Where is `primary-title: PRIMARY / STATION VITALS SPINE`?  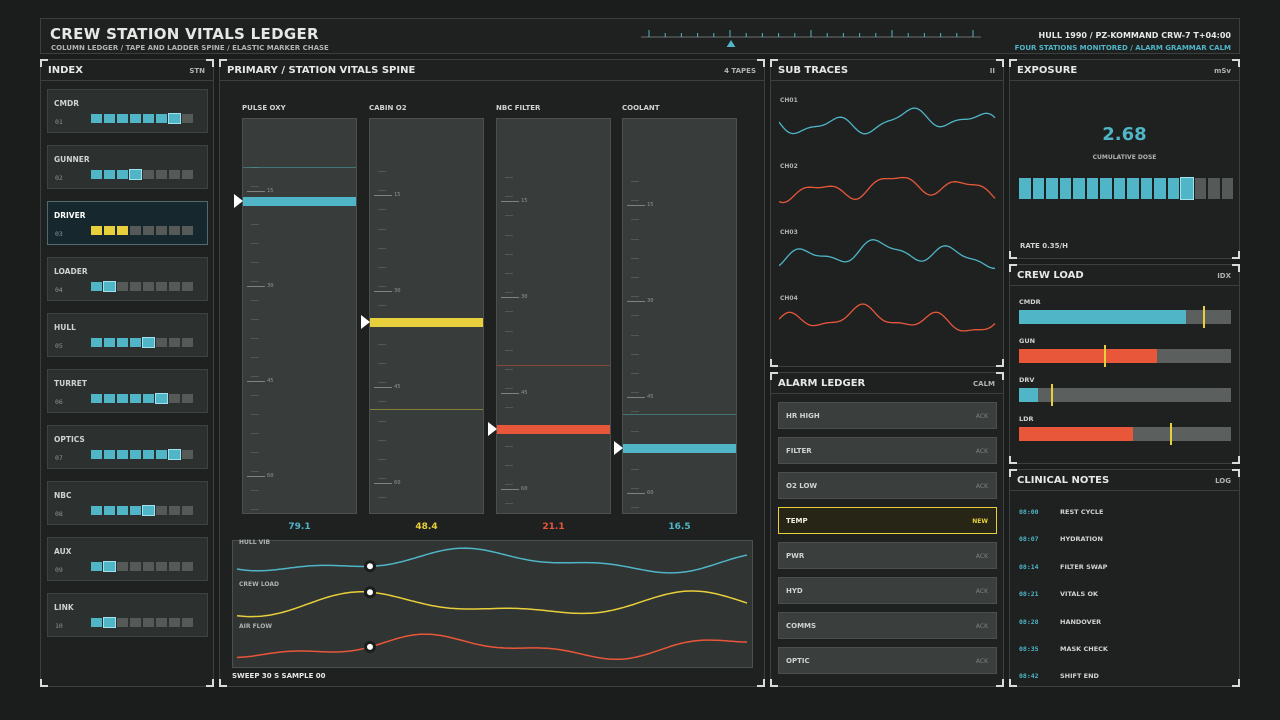
primary-title: PRIMARY / STATION VITALS SPINE is located at coordinates (321, 70).